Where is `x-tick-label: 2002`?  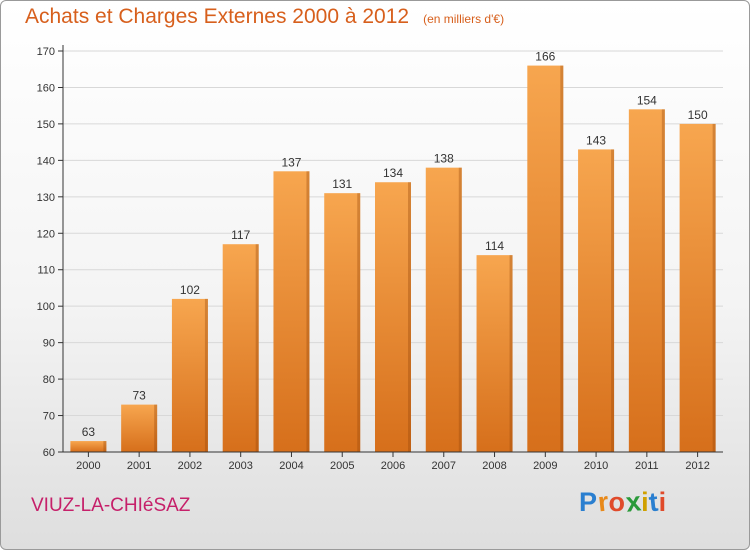 x-tick-label: 2002 is located at coordinates (190, 466).